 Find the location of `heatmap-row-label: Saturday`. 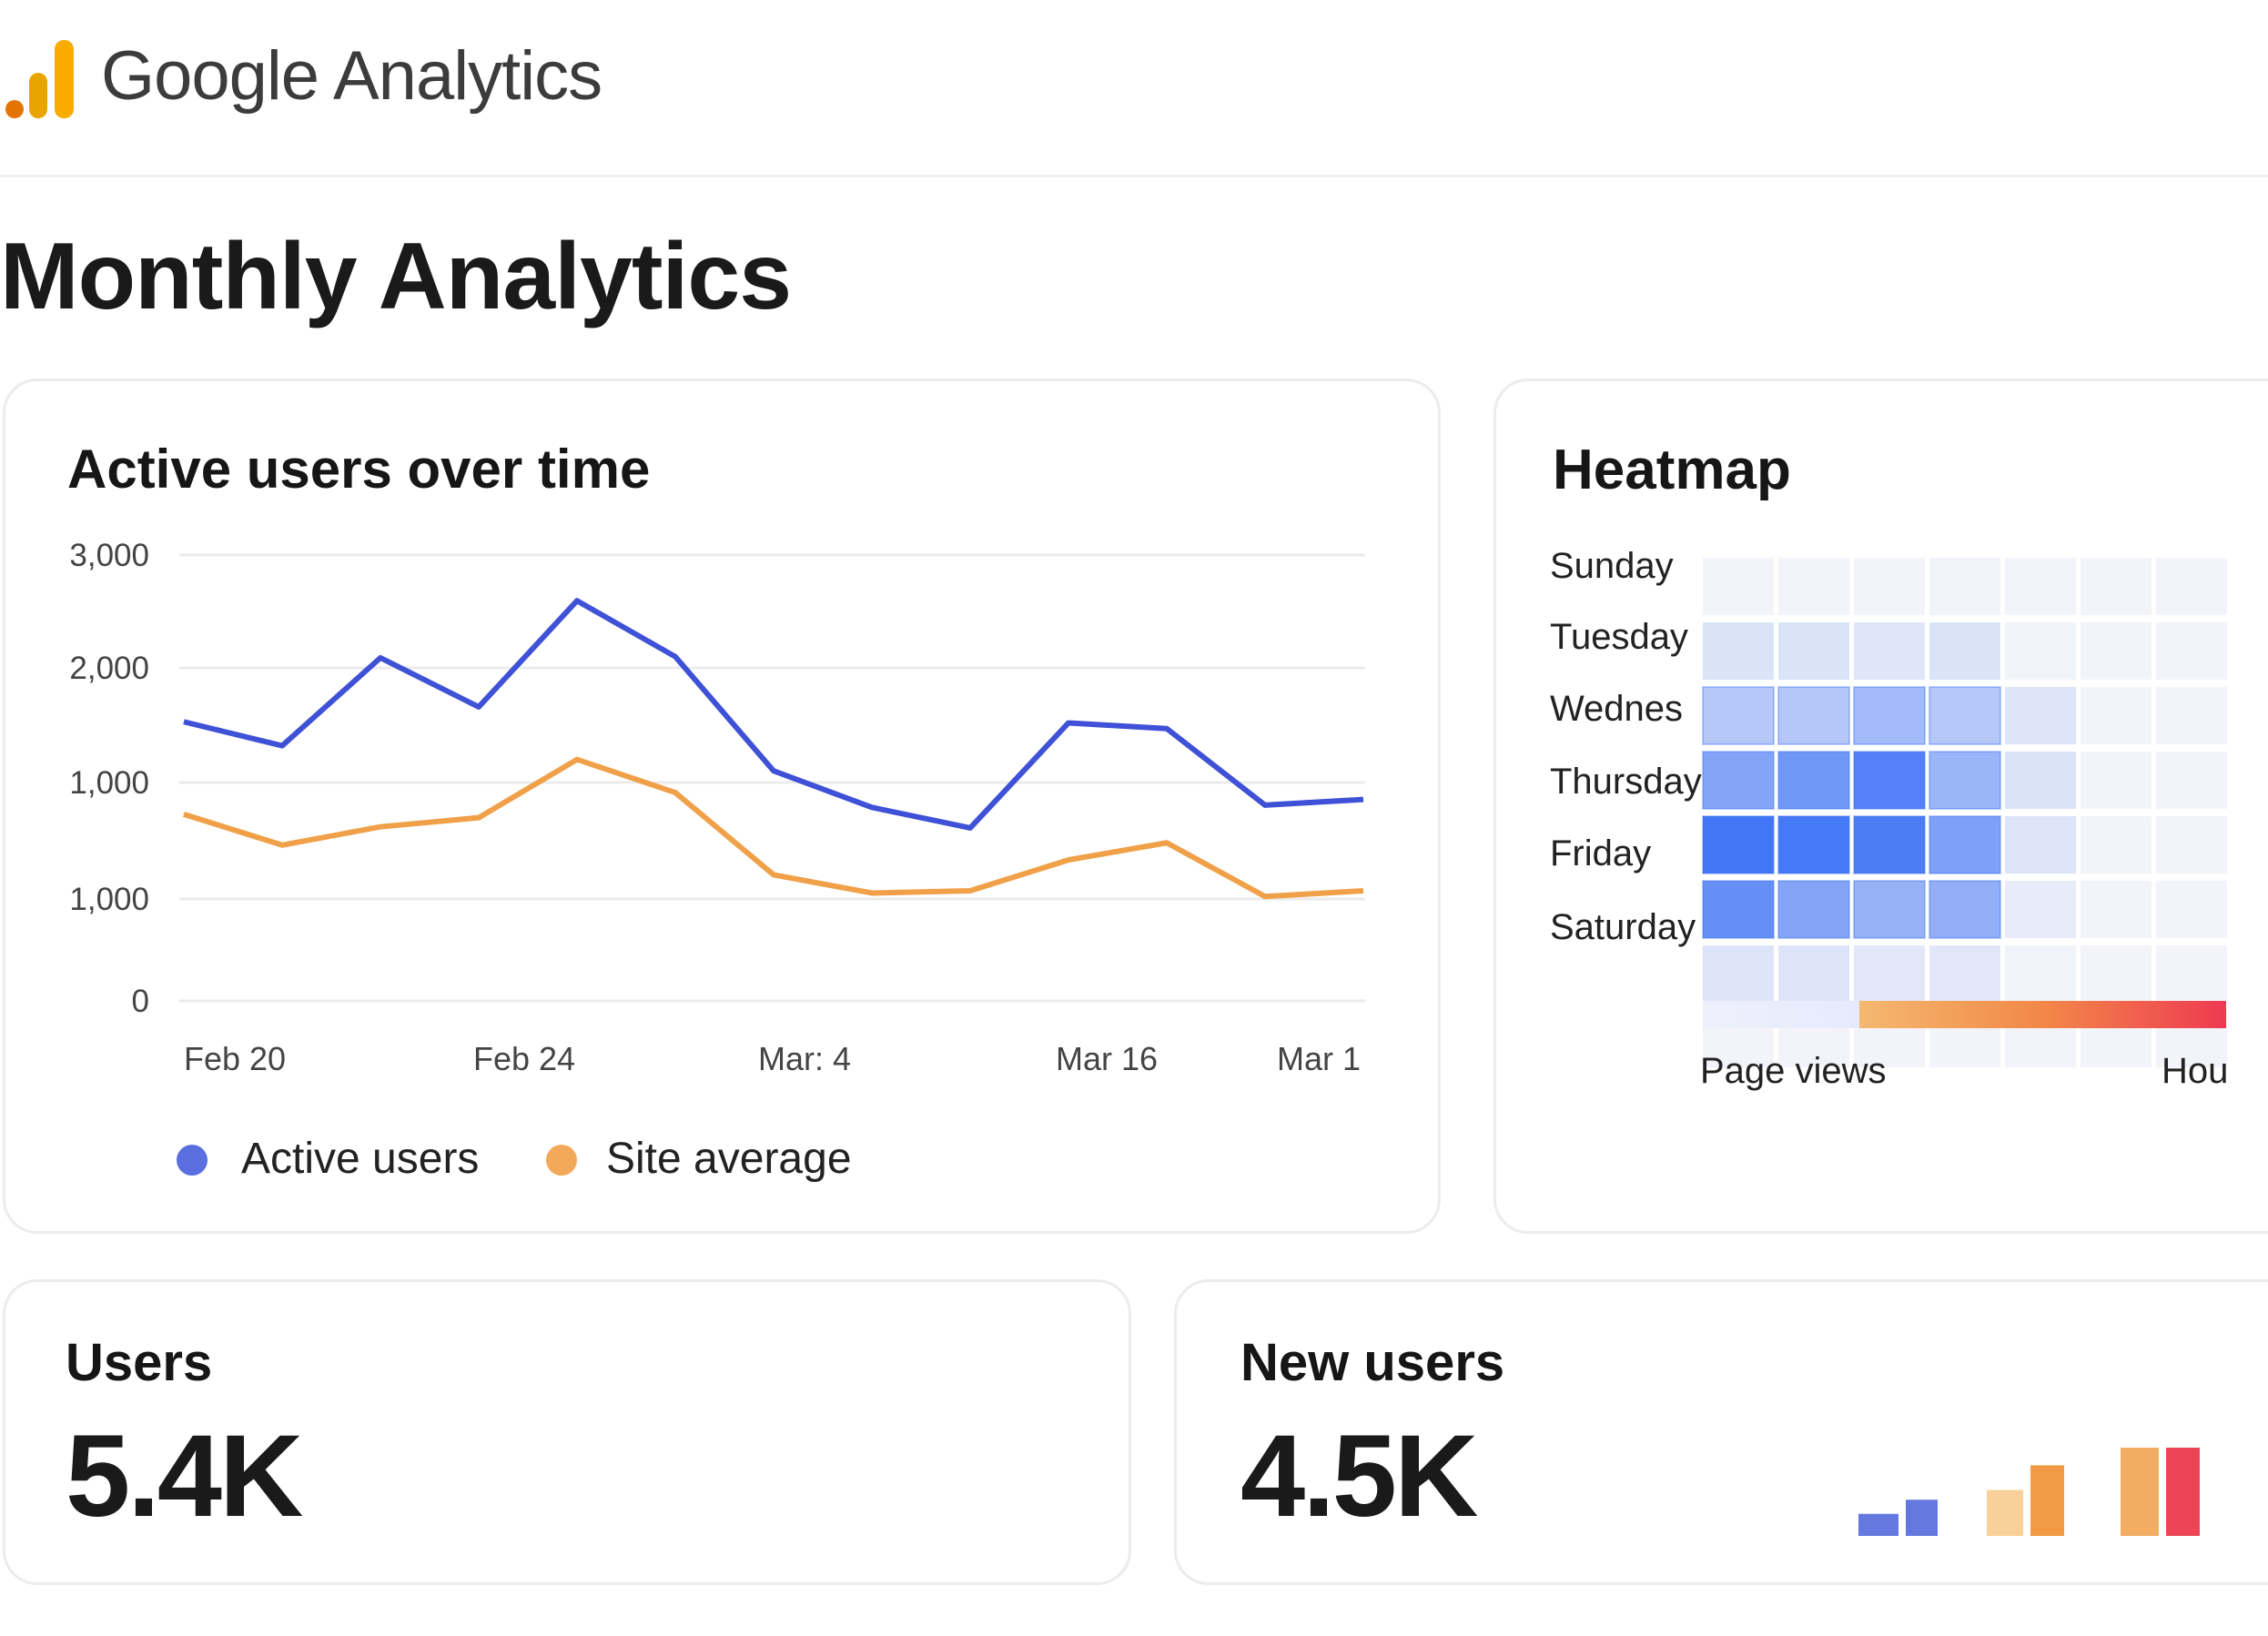

heatmap-row-label: Saturday is located at coordinates (1623, 927).